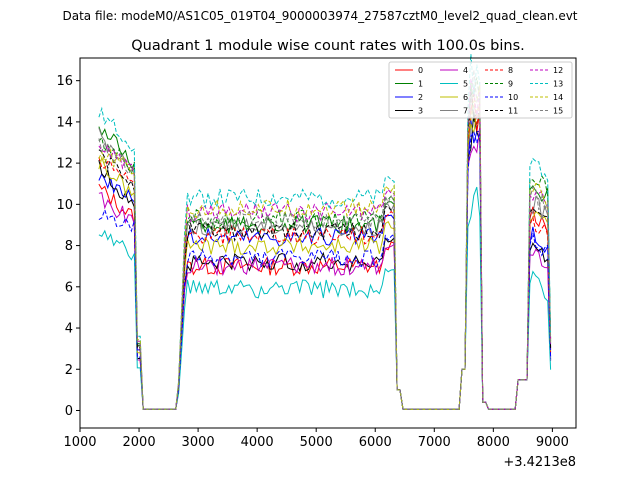  I want to click on y-tick-label: 16, so click(64, 81).